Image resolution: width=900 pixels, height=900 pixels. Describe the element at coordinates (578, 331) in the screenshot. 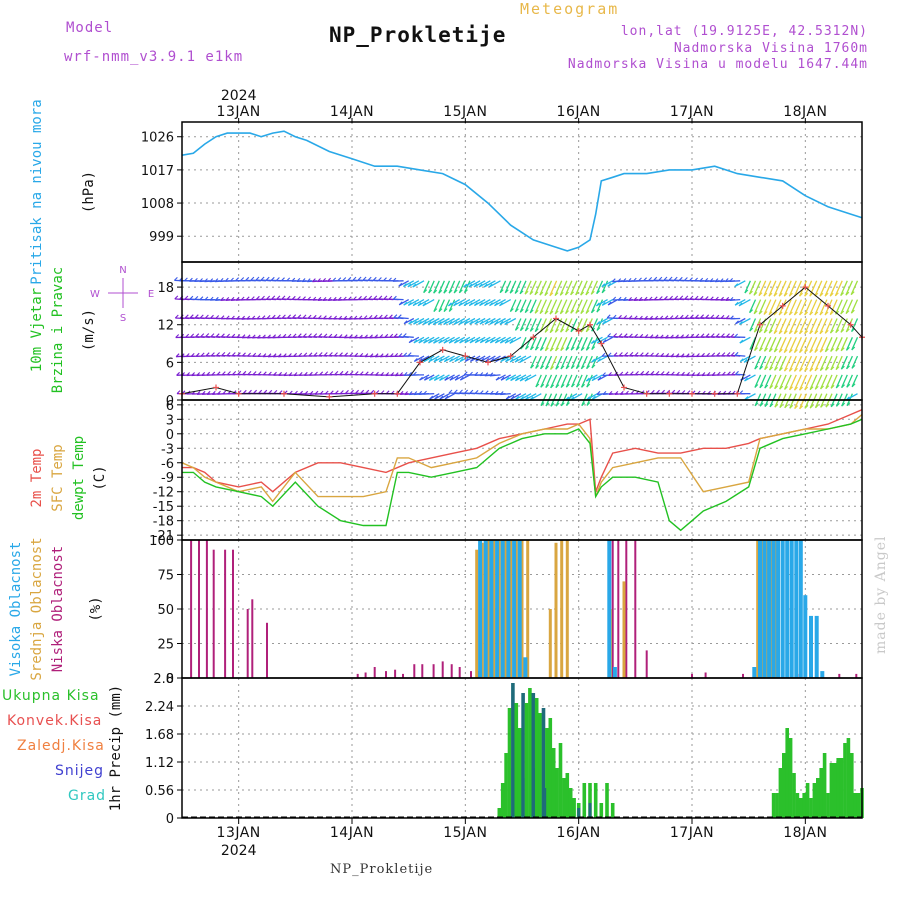

I see `wind-gust-marker` at that location.